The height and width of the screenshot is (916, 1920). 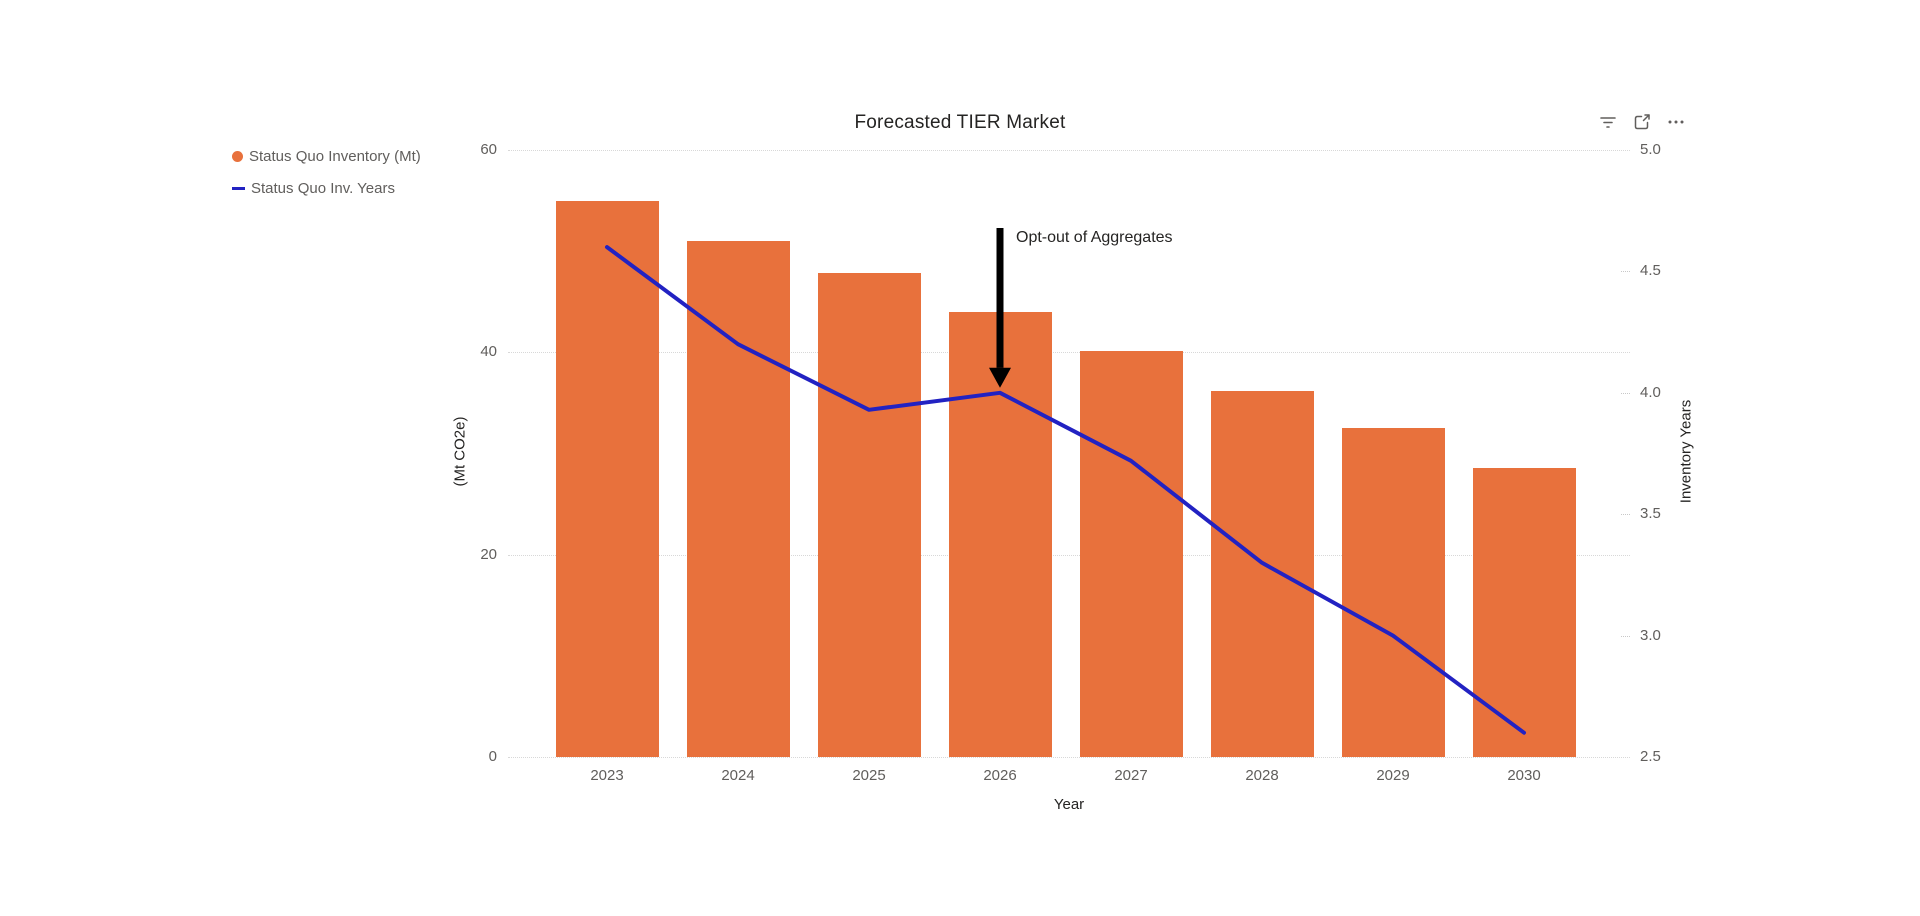 What do you see at coordinates (1094, 237) in the screenshot?
I see `annotation-label: Opt-out of Aggregates` at bounding box center [1094, 237].